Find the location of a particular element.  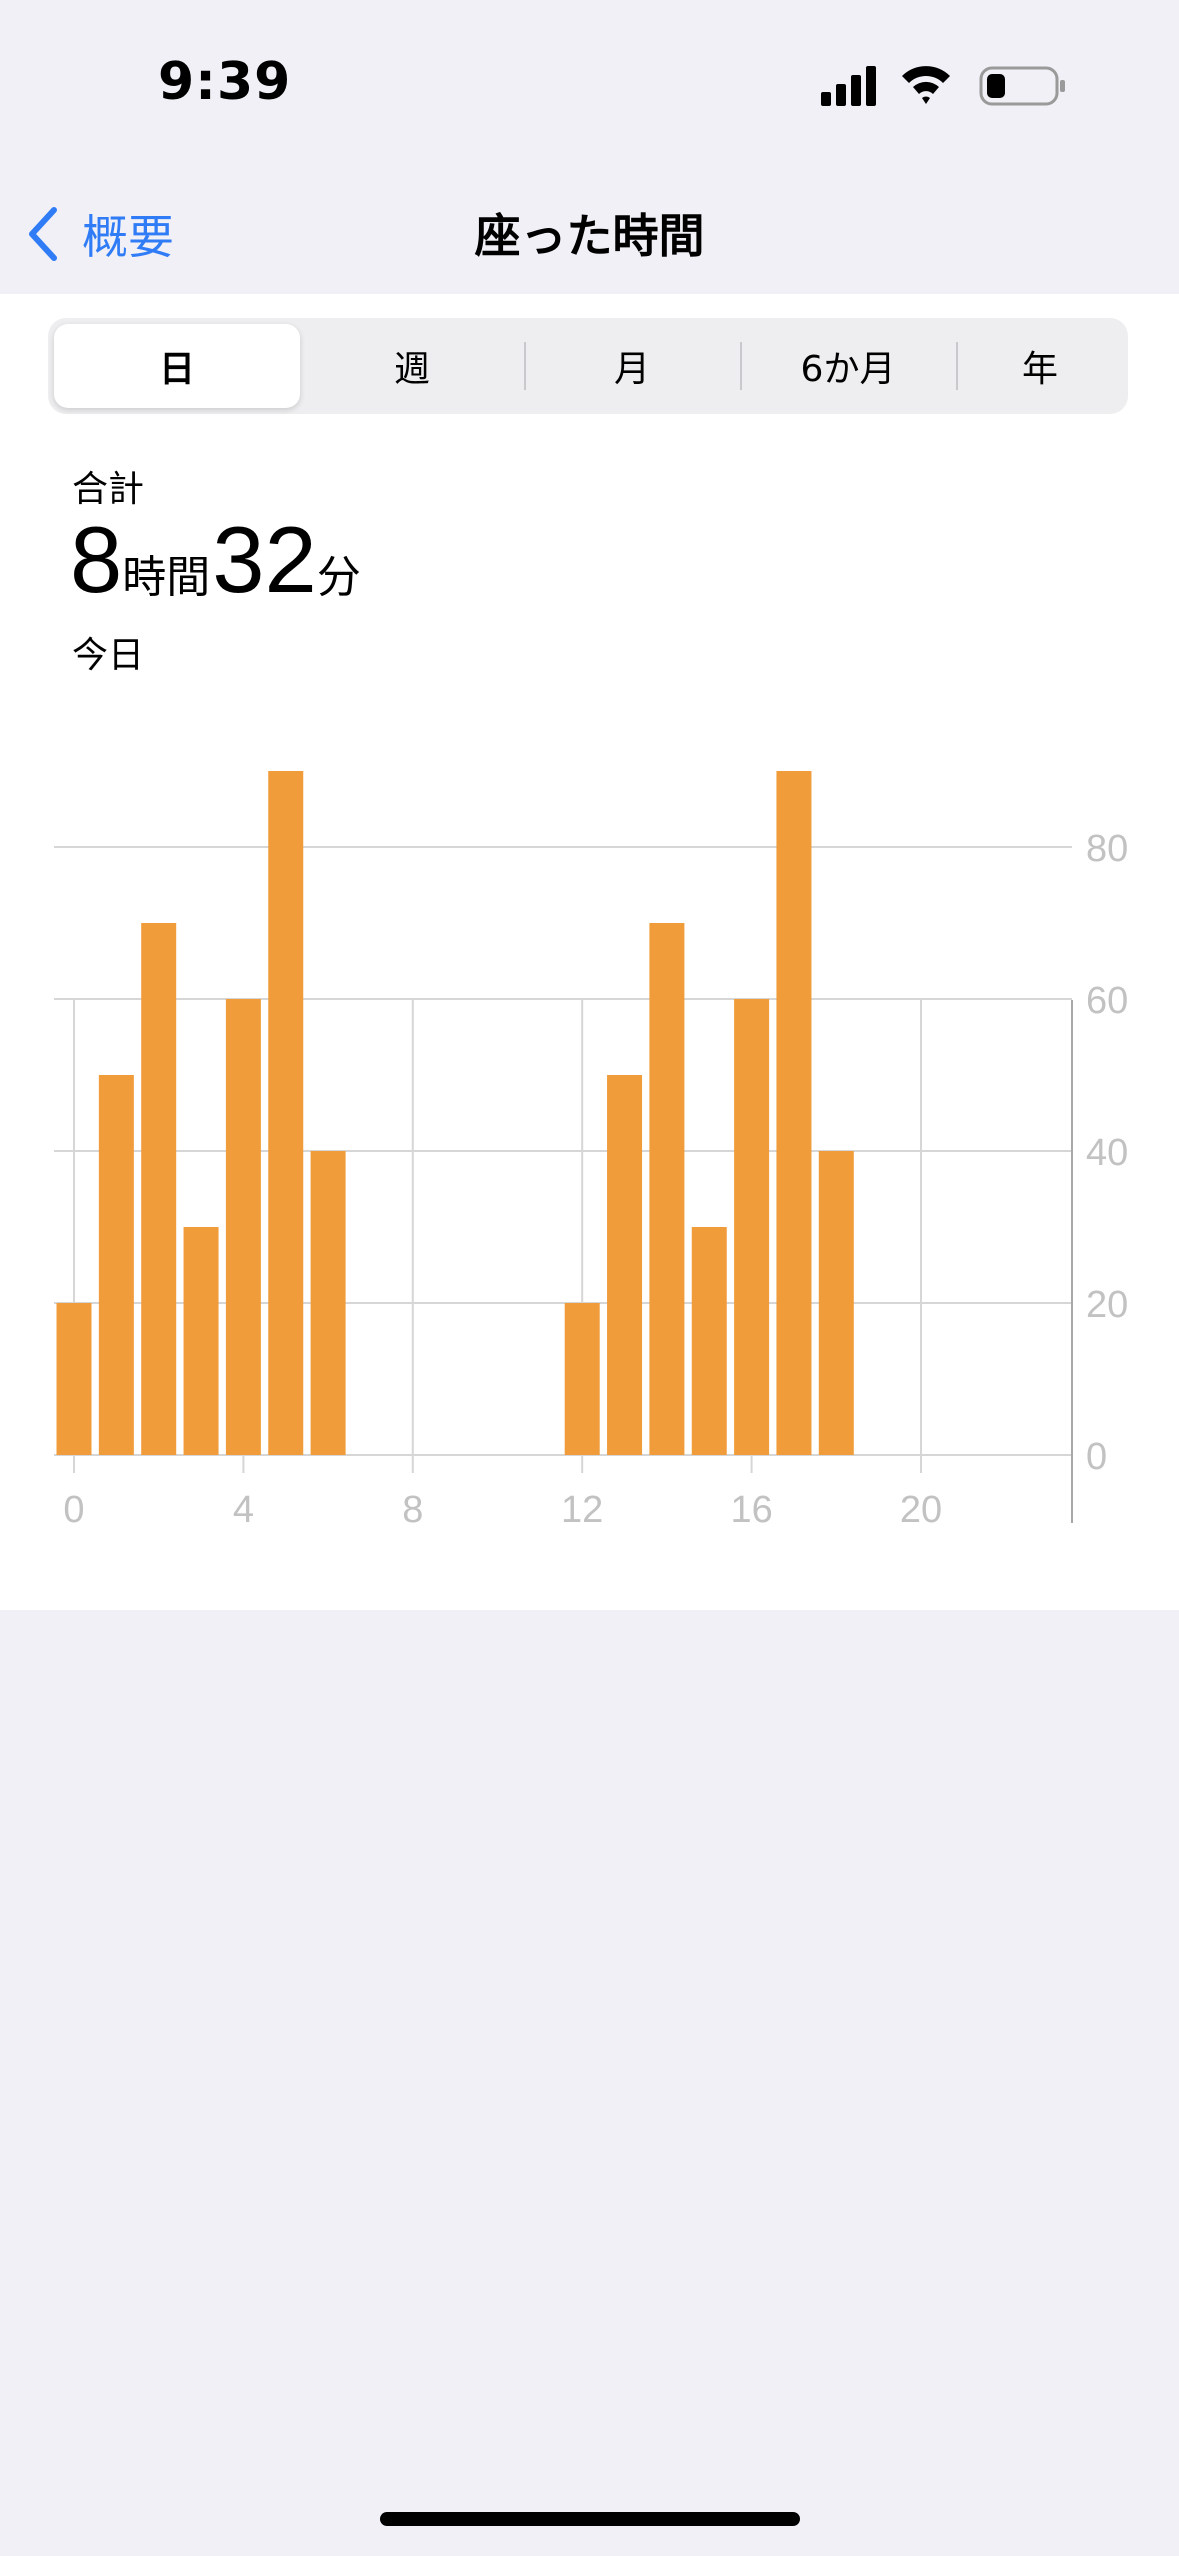

hours-unit: 時間 is located at coordinates (166, 577).